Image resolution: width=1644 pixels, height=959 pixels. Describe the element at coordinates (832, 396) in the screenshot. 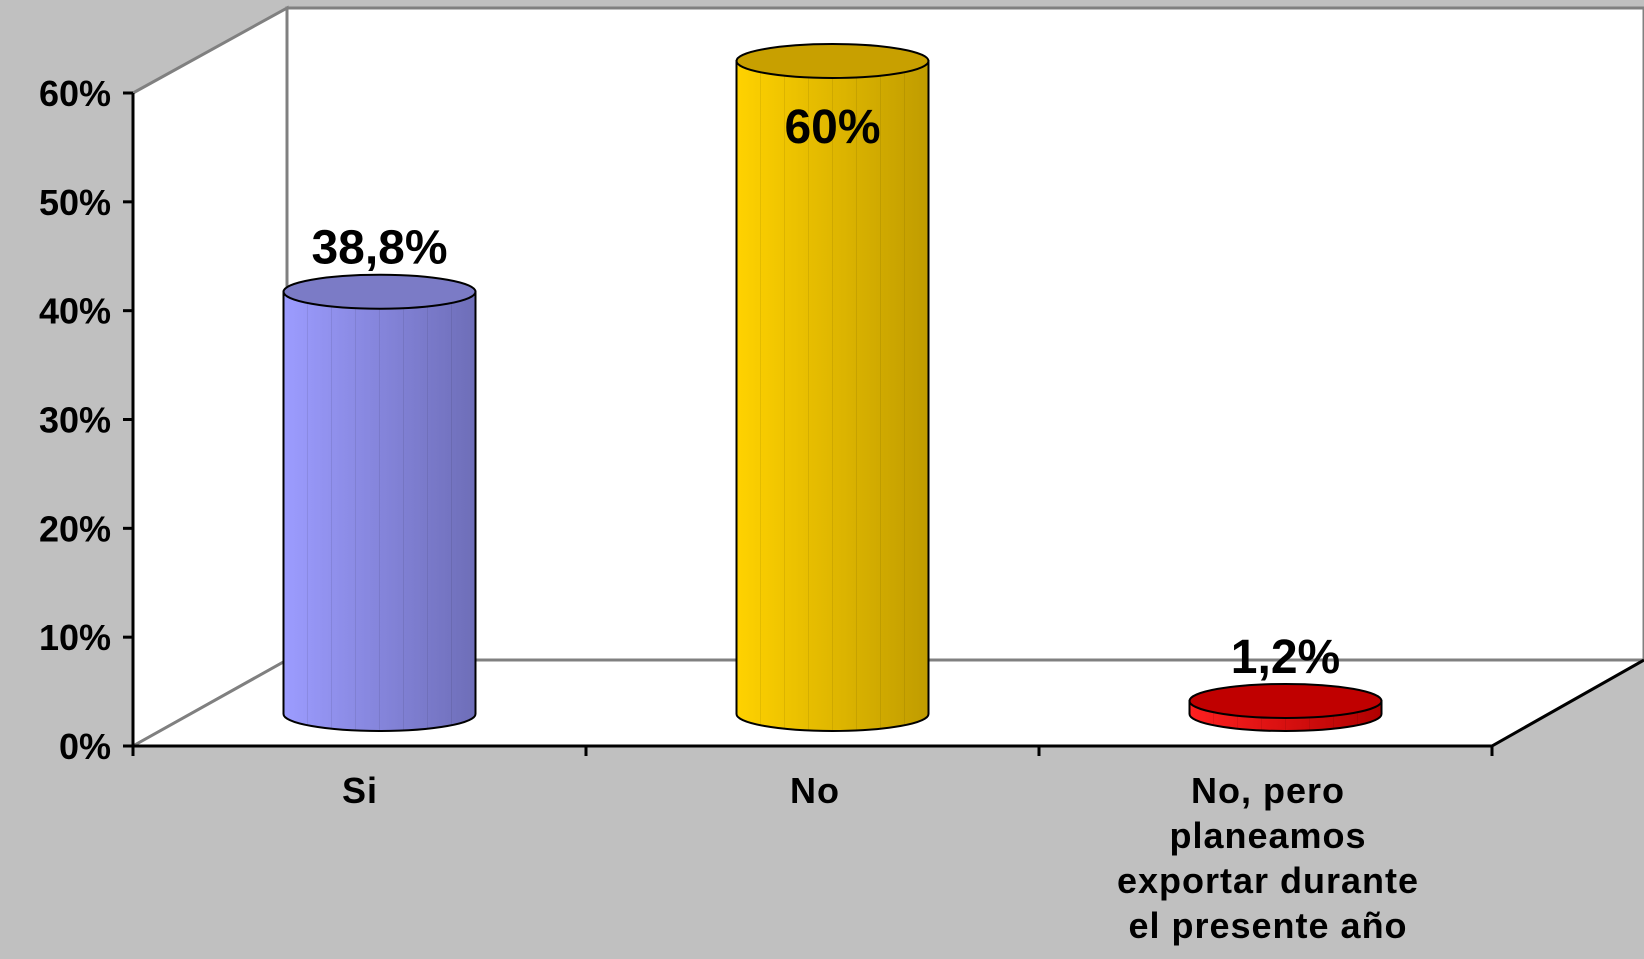

I see `bar-1-body` at that location.